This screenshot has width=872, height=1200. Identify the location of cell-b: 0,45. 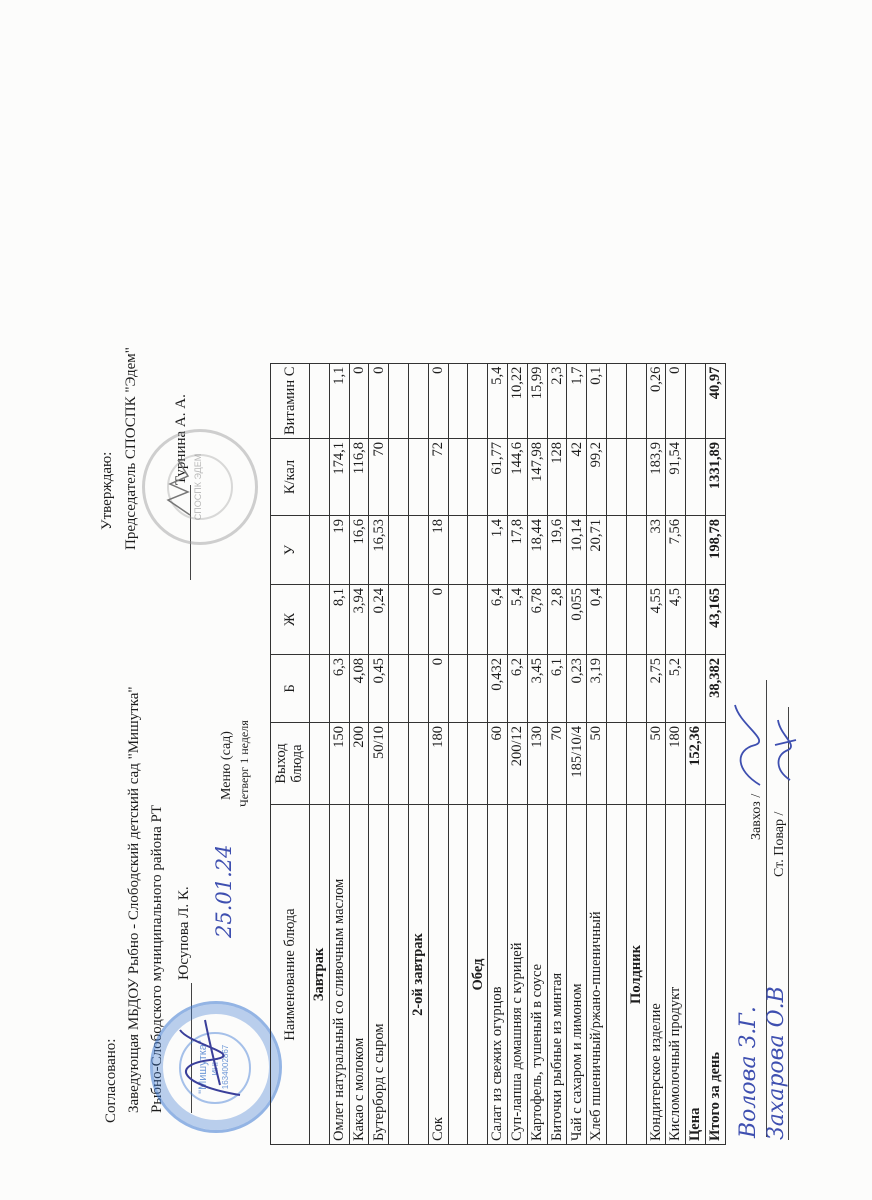
(378, 688).